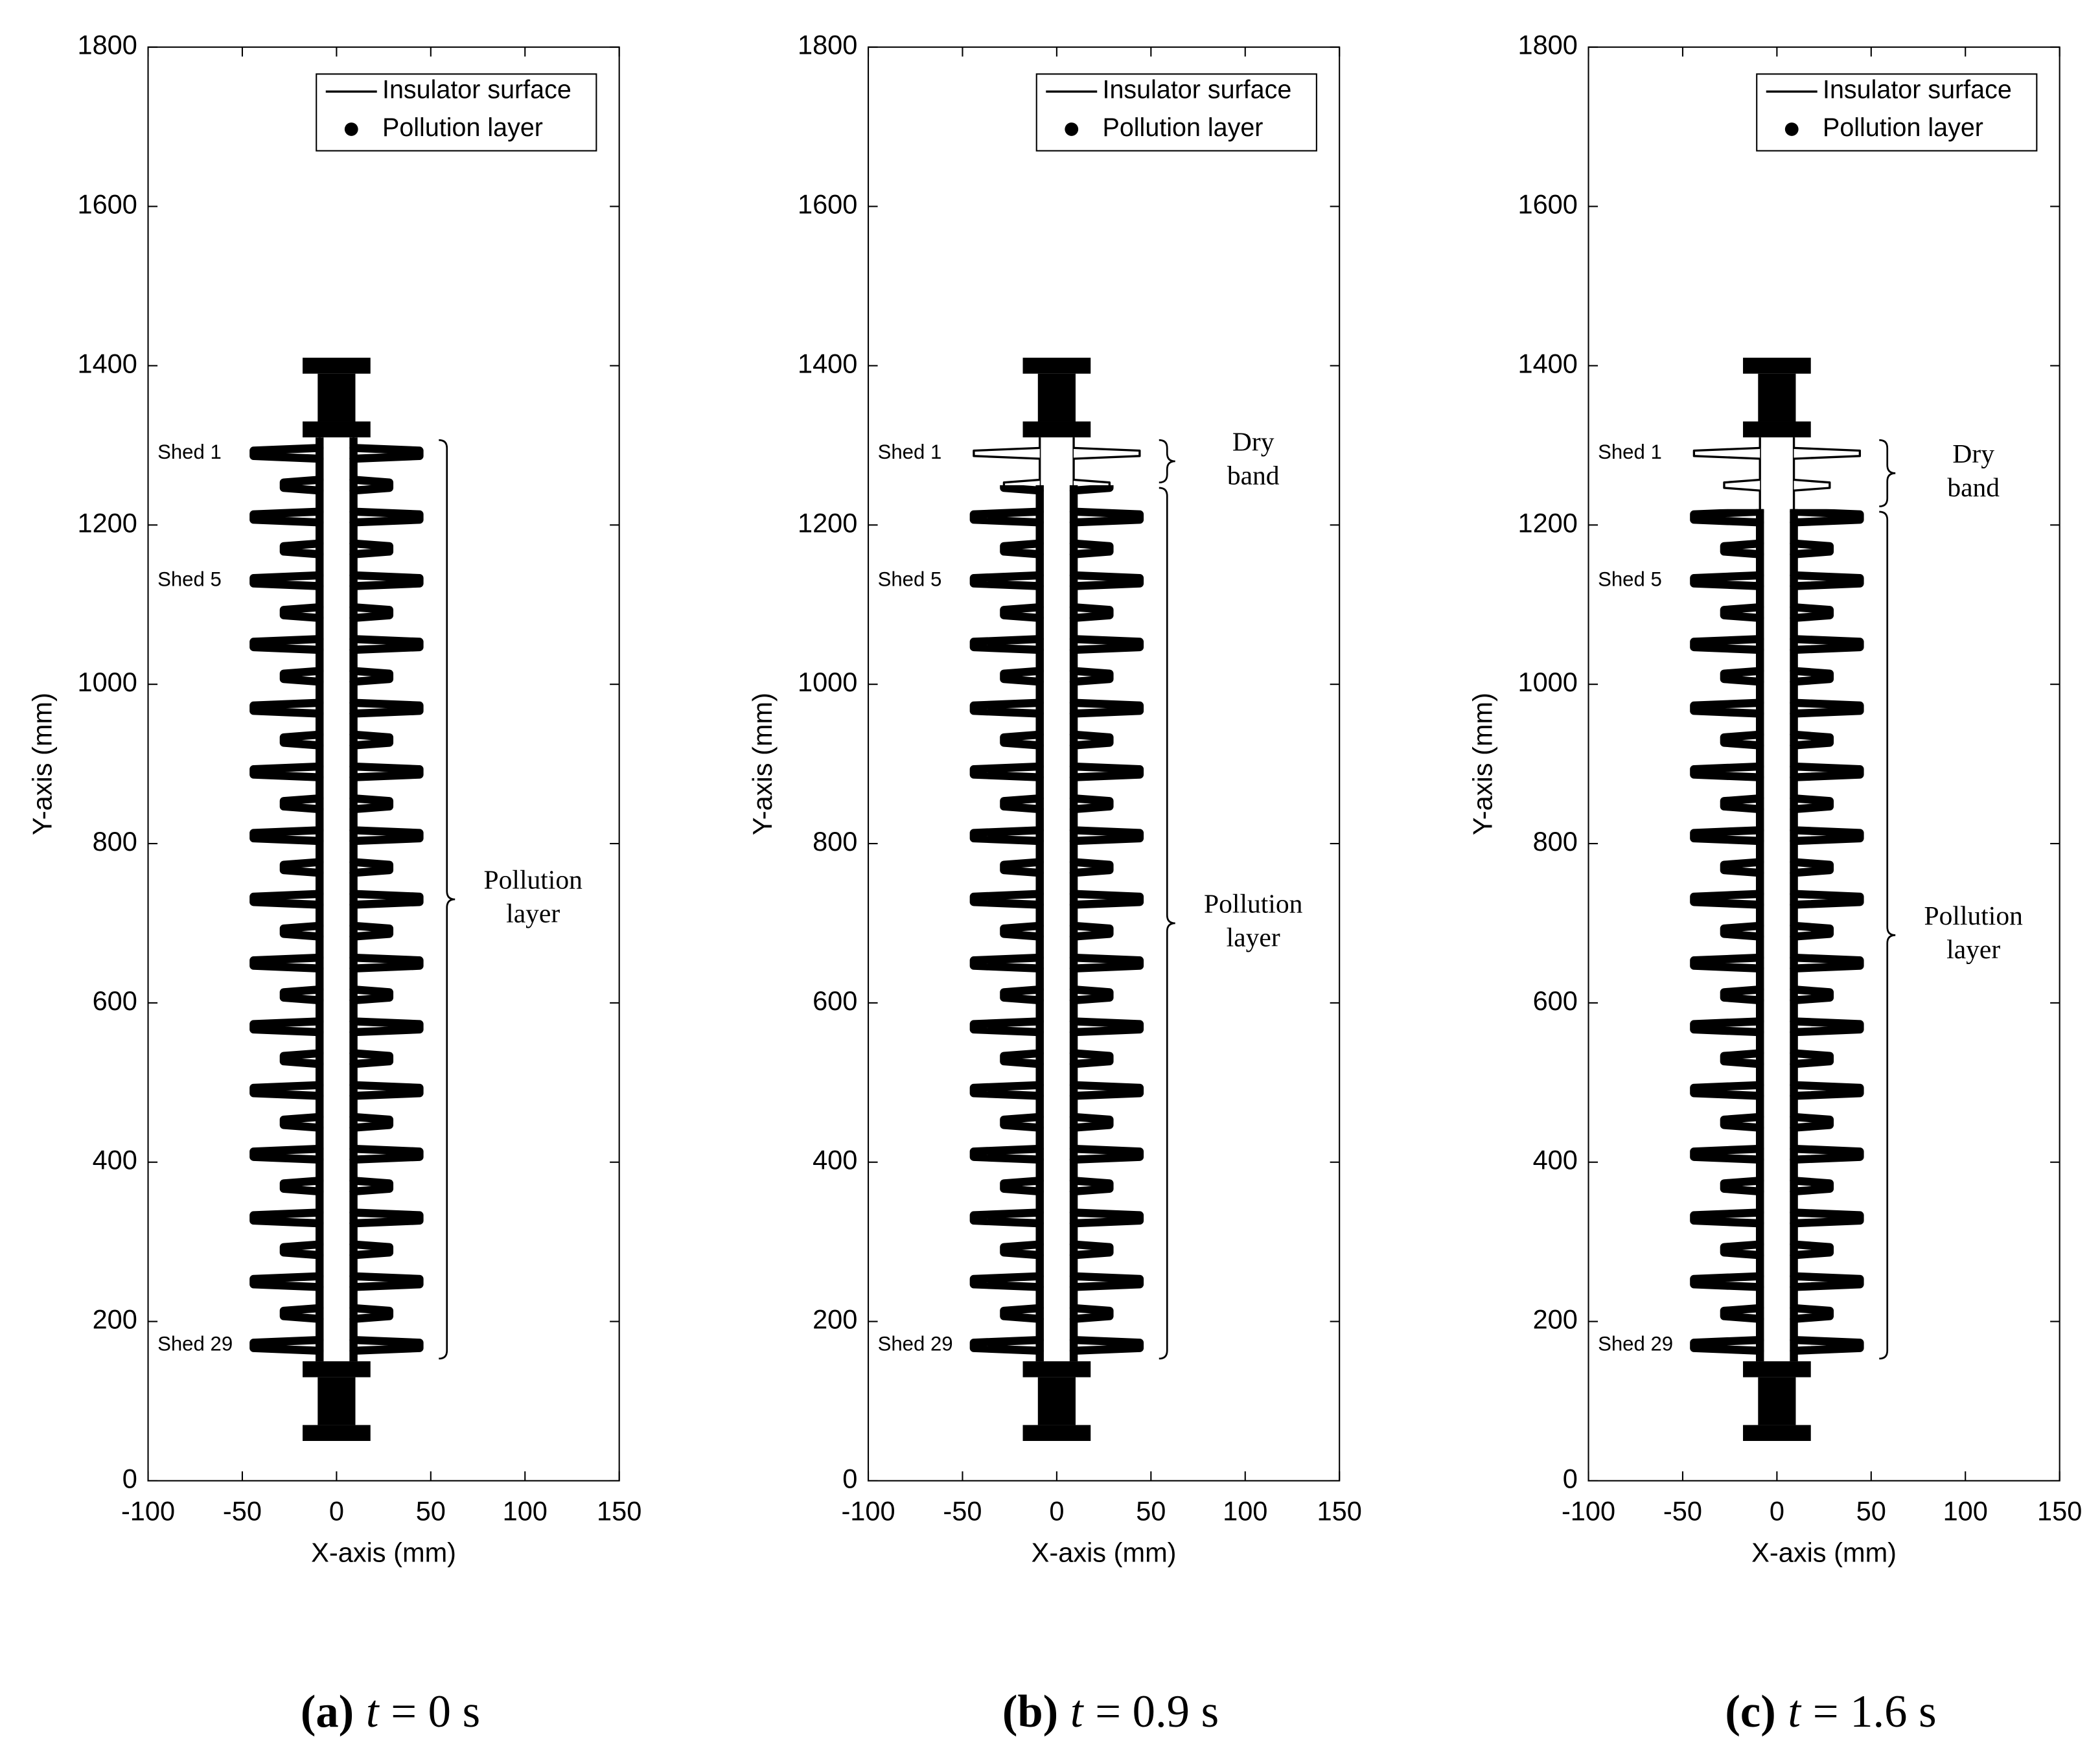  I want to click on caption-part: = 0.9 s, so click(1157, 1712).